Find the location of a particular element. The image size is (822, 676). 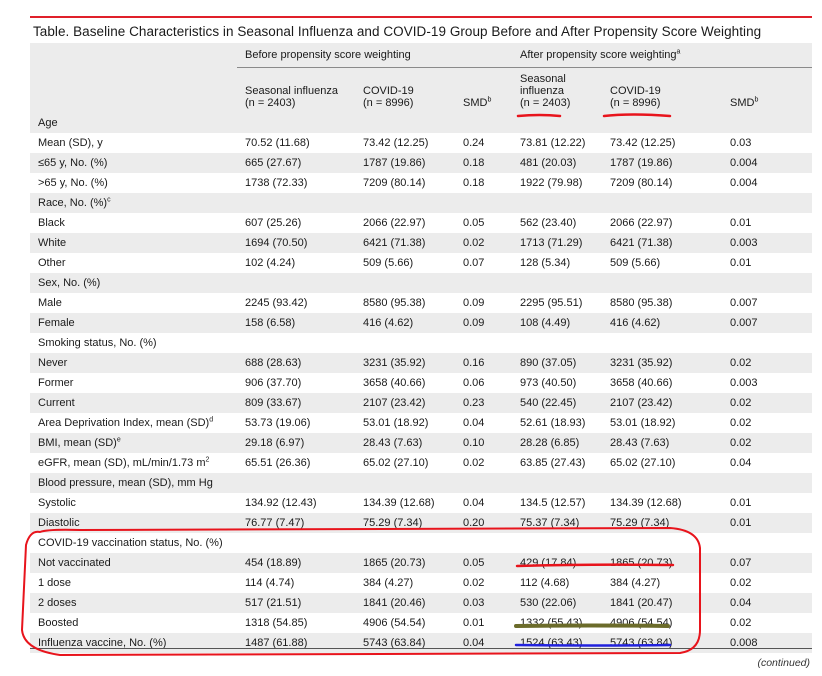

table-row: Sex, No. (%) is located at coordinates (421, 283).